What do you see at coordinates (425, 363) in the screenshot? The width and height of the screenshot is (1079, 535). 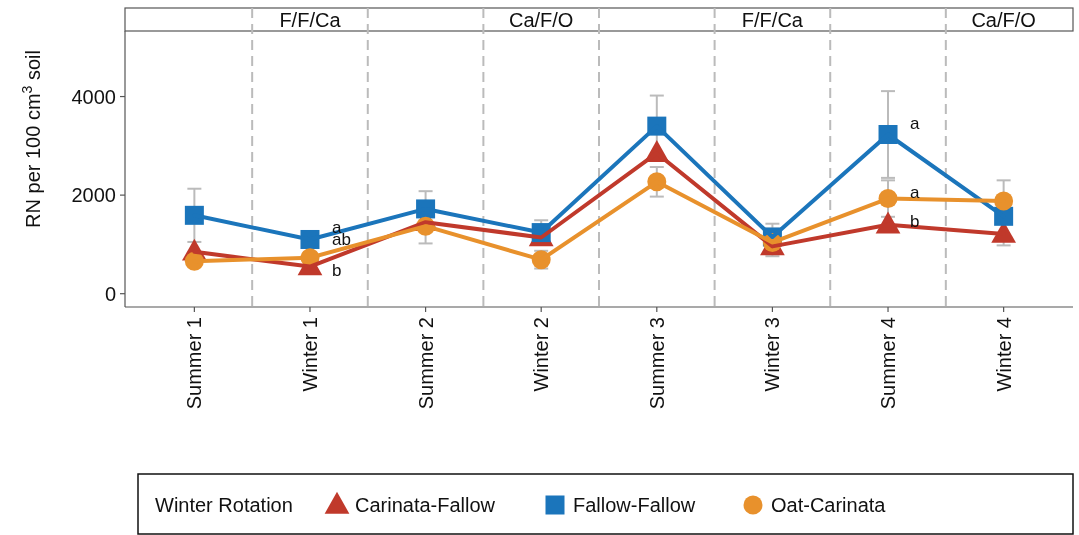 I see `x-tick-label: Summer 2` at bounding box center [425, 363].